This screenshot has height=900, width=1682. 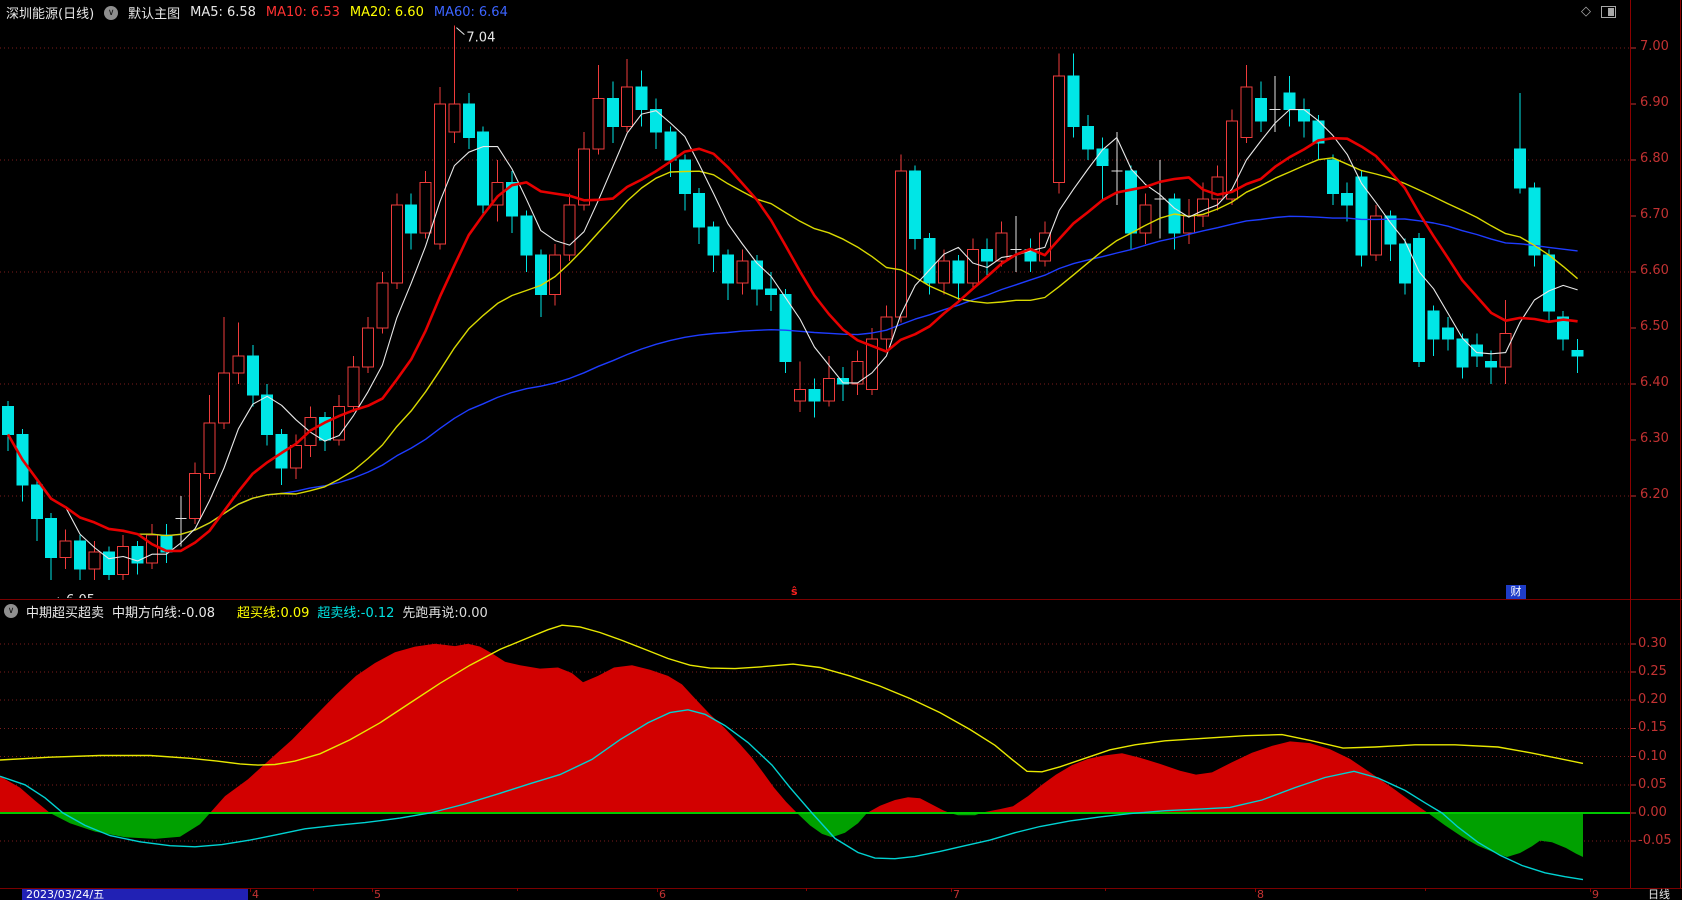 What do you see at coordinates (377, 894) in the screenshot?
I see `month-label: 5` at bounding box center [377, 894].